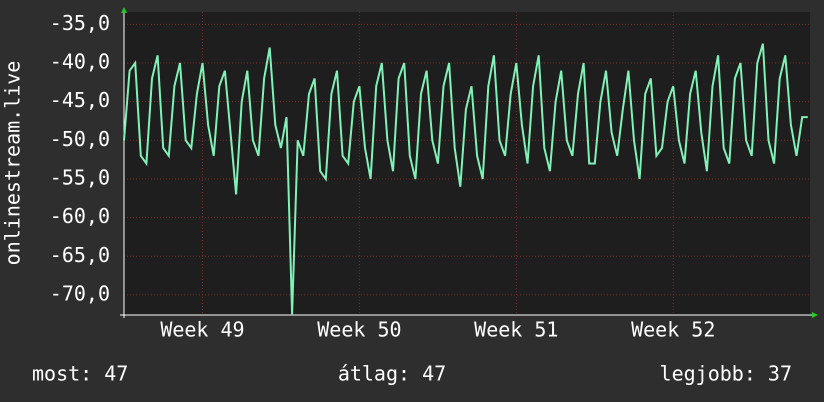  I want to click on stat-current: most: 47, so click(80, 374).